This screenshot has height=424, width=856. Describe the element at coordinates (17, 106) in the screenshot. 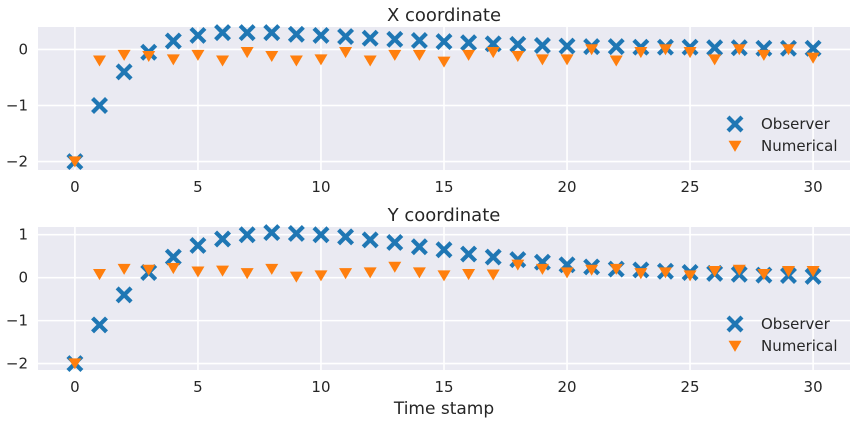

I see `y-tick-label: −1` at that location.